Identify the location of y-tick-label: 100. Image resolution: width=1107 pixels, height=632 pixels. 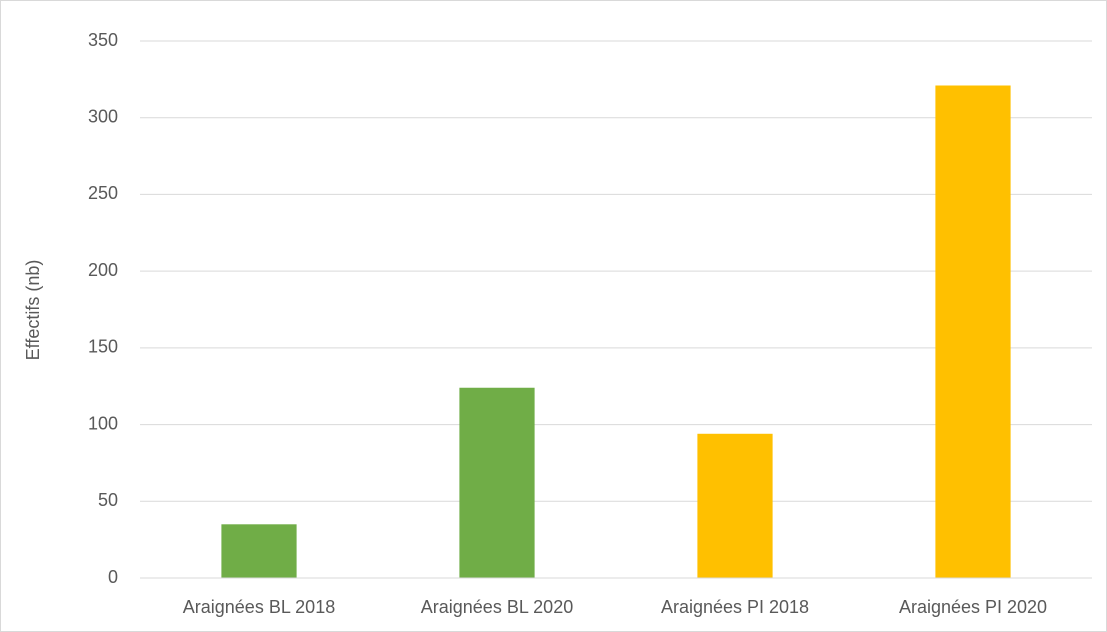
(103, 423).